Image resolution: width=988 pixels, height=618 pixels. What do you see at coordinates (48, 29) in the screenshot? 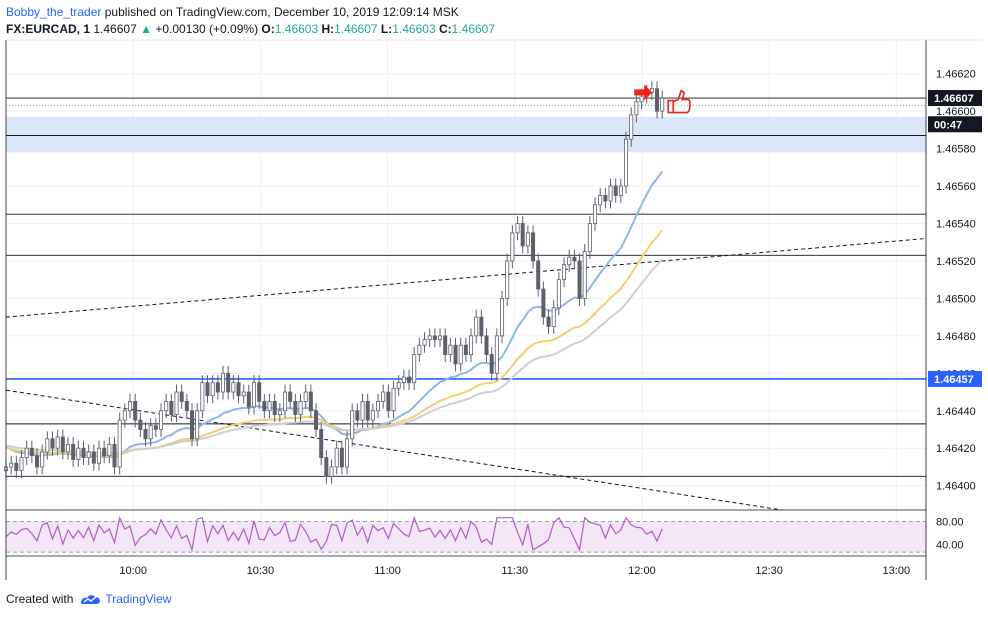
I see `symbol-name: FX:EURCAD, 1` at bounding box center [48, 29].